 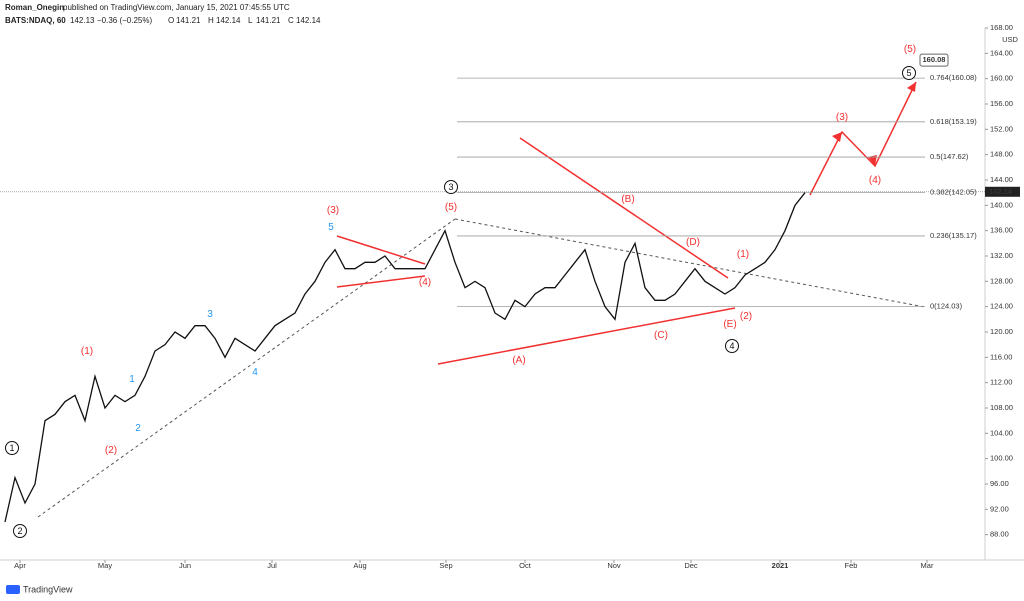 I want to click on x-tick-label: May, so click(x=105, y=565).